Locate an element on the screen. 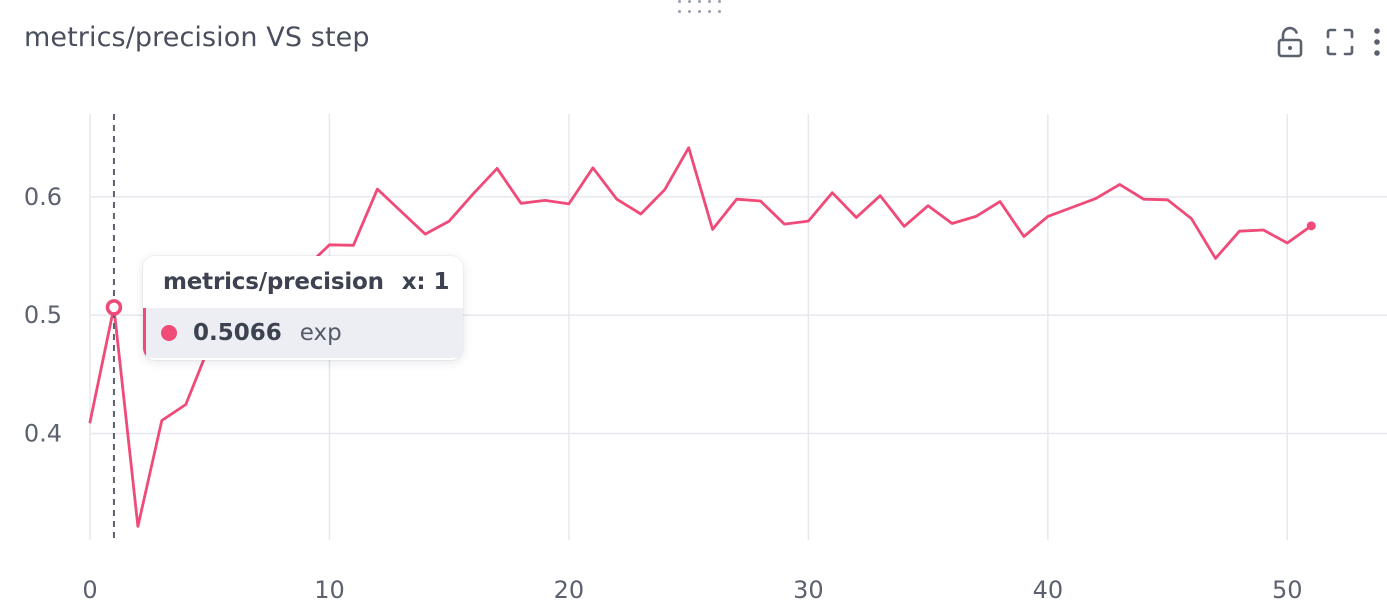 The width and height of the screenshot is (1387, 610). x-tick-label: 40 is located at coordinates (1048, 590).